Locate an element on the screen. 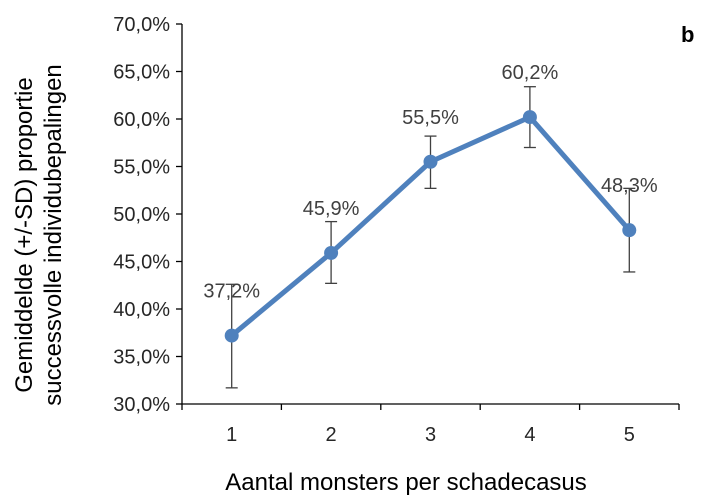 The image size is (709, 501). x-tick-label: 2 is located at coordinates (331, 435).